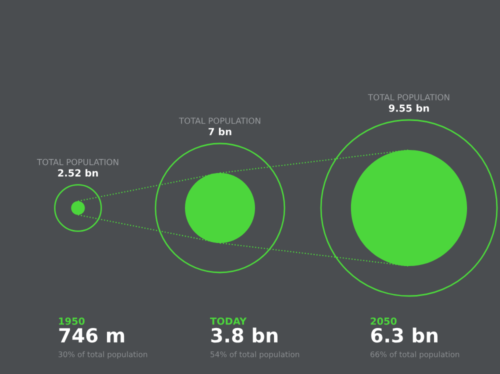 The width and height of the screenshot is (500, 374). I want to click on data-label: 7 bn, so click(220, 132).